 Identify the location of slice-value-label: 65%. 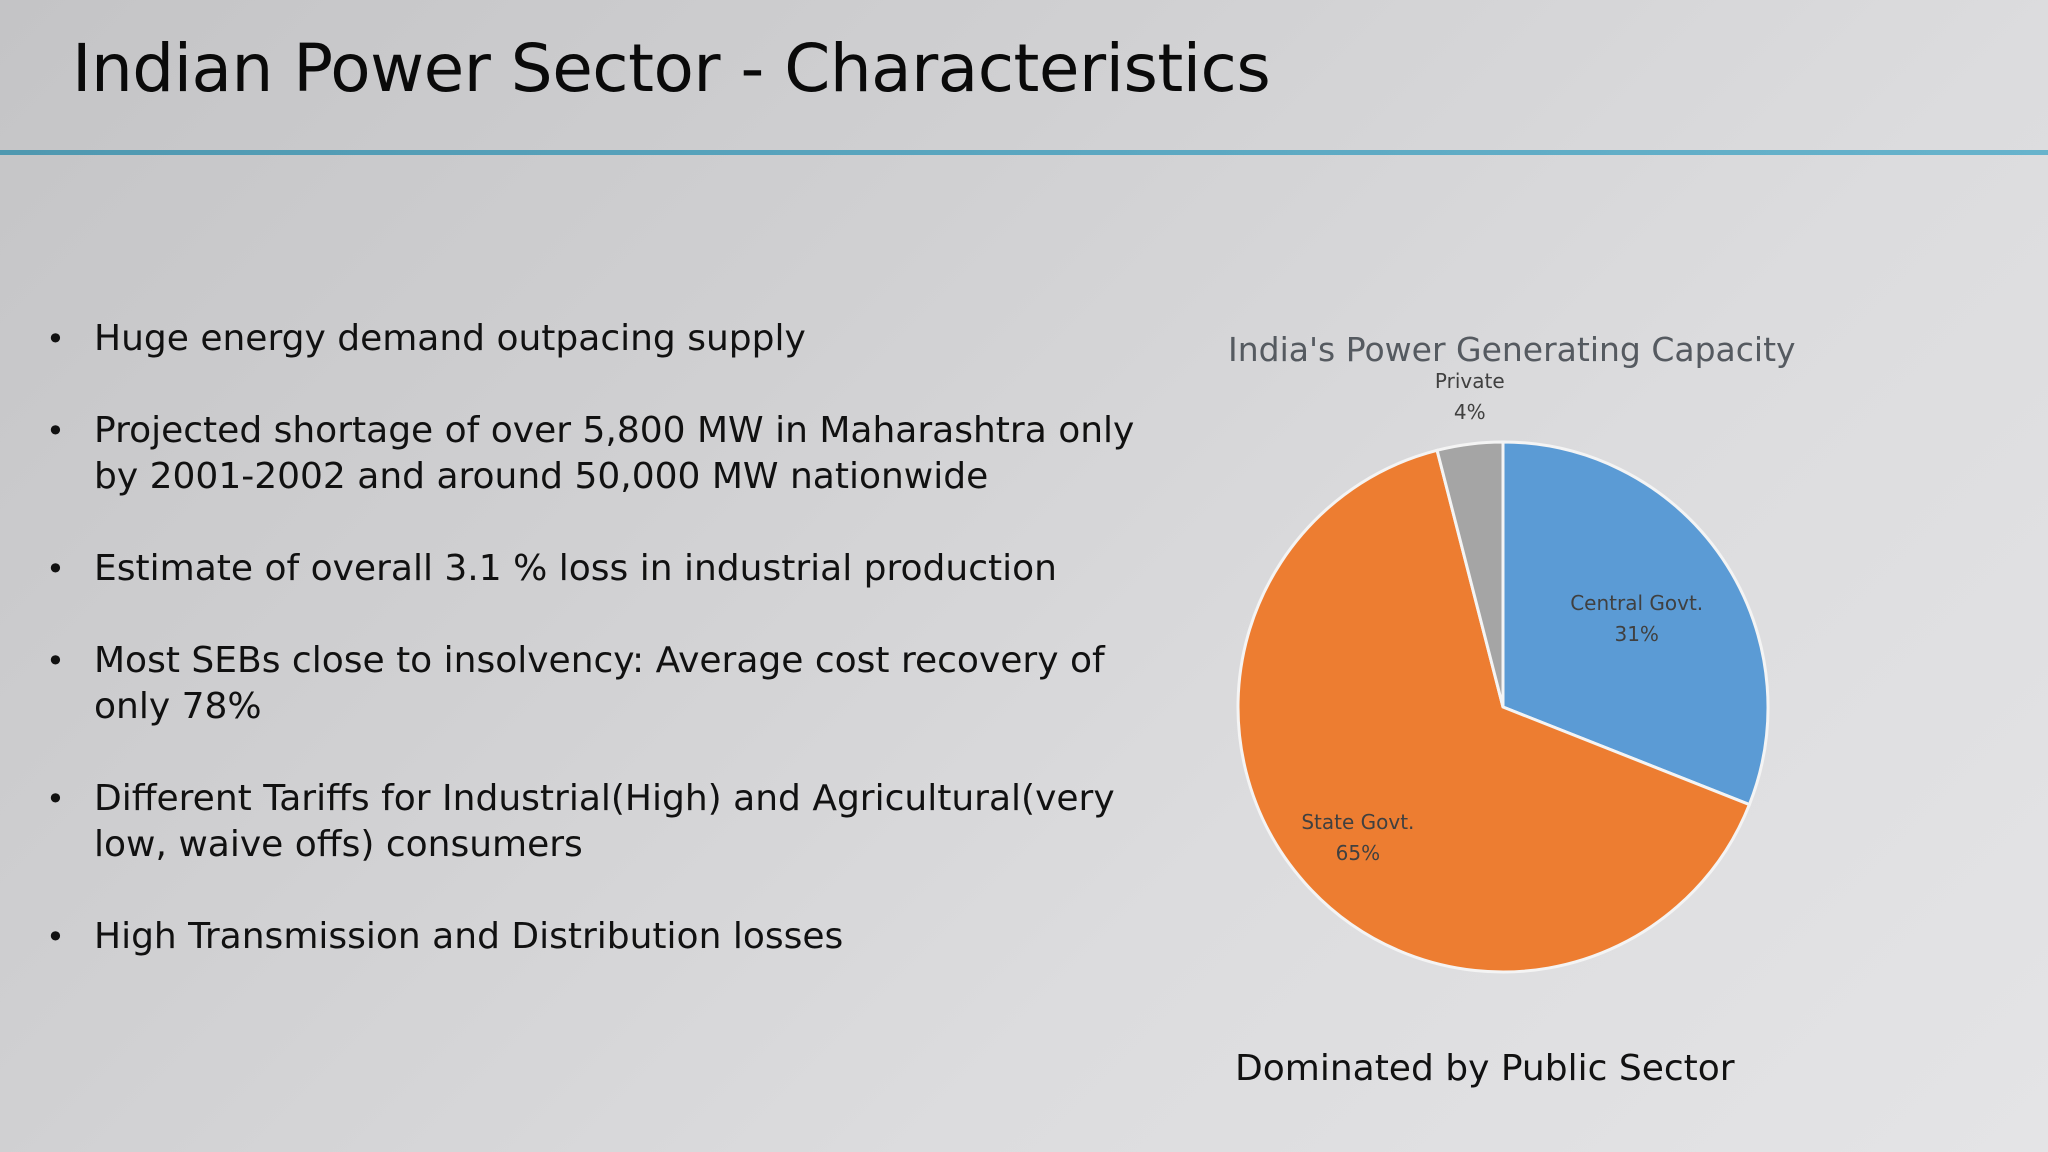
(1358, 853).